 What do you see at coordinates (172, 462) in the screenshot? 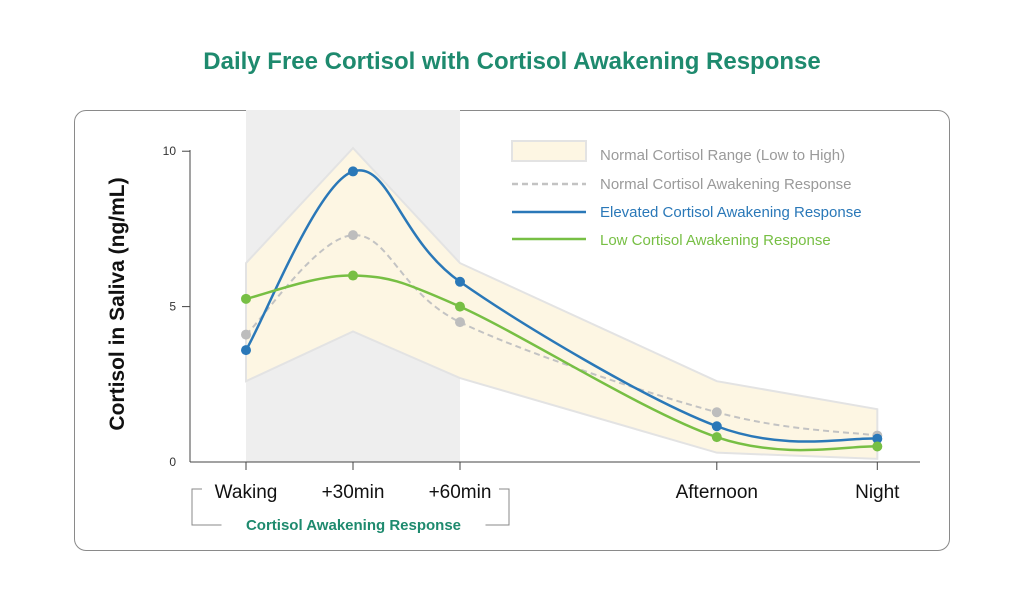
I see `y-tick-label: 0` at bounding box center [172, 462].